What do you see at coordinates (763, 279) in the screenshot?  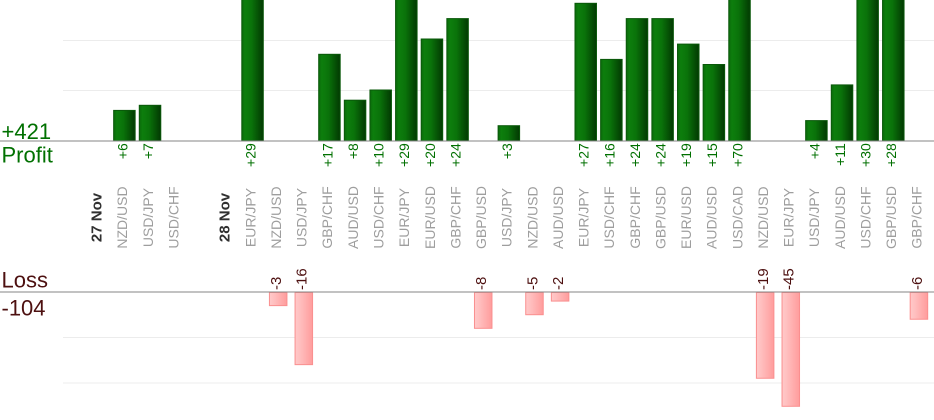 I see `svg-text: -19` at bounding box center [763, 279].